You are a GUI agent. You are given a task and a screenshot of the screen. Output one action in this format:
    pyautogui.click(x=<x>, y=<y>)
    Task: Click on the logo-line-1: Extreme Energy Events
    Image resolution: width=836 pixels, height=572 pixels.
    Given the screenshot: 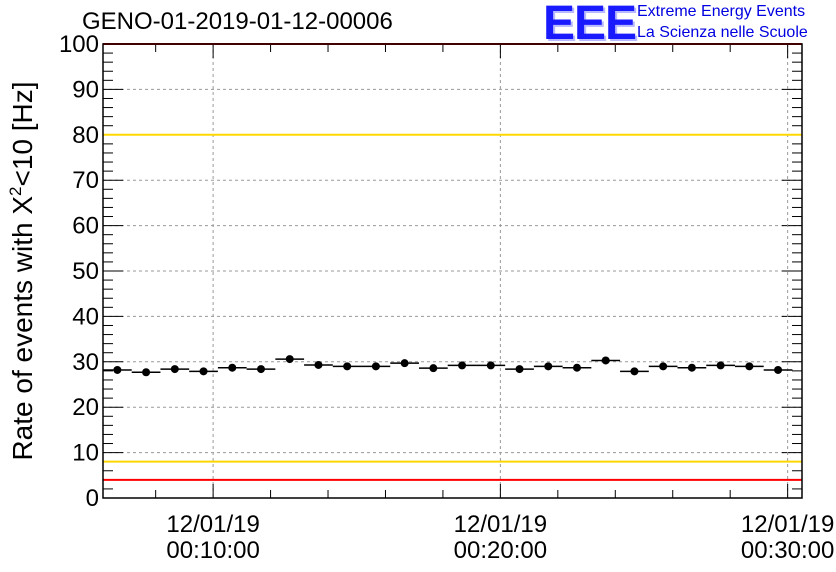 What is the action you would take?
    pyautogui.click(x=721, y=11)
    